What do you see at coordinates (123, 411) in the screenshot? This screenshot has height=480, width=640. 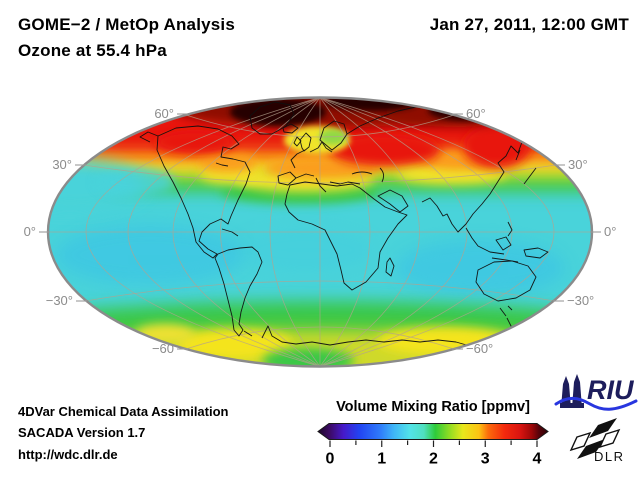 I see `footer-assimilation-label: 4DVar Chemical Data Assimilation` at bounding box center [123, 411].